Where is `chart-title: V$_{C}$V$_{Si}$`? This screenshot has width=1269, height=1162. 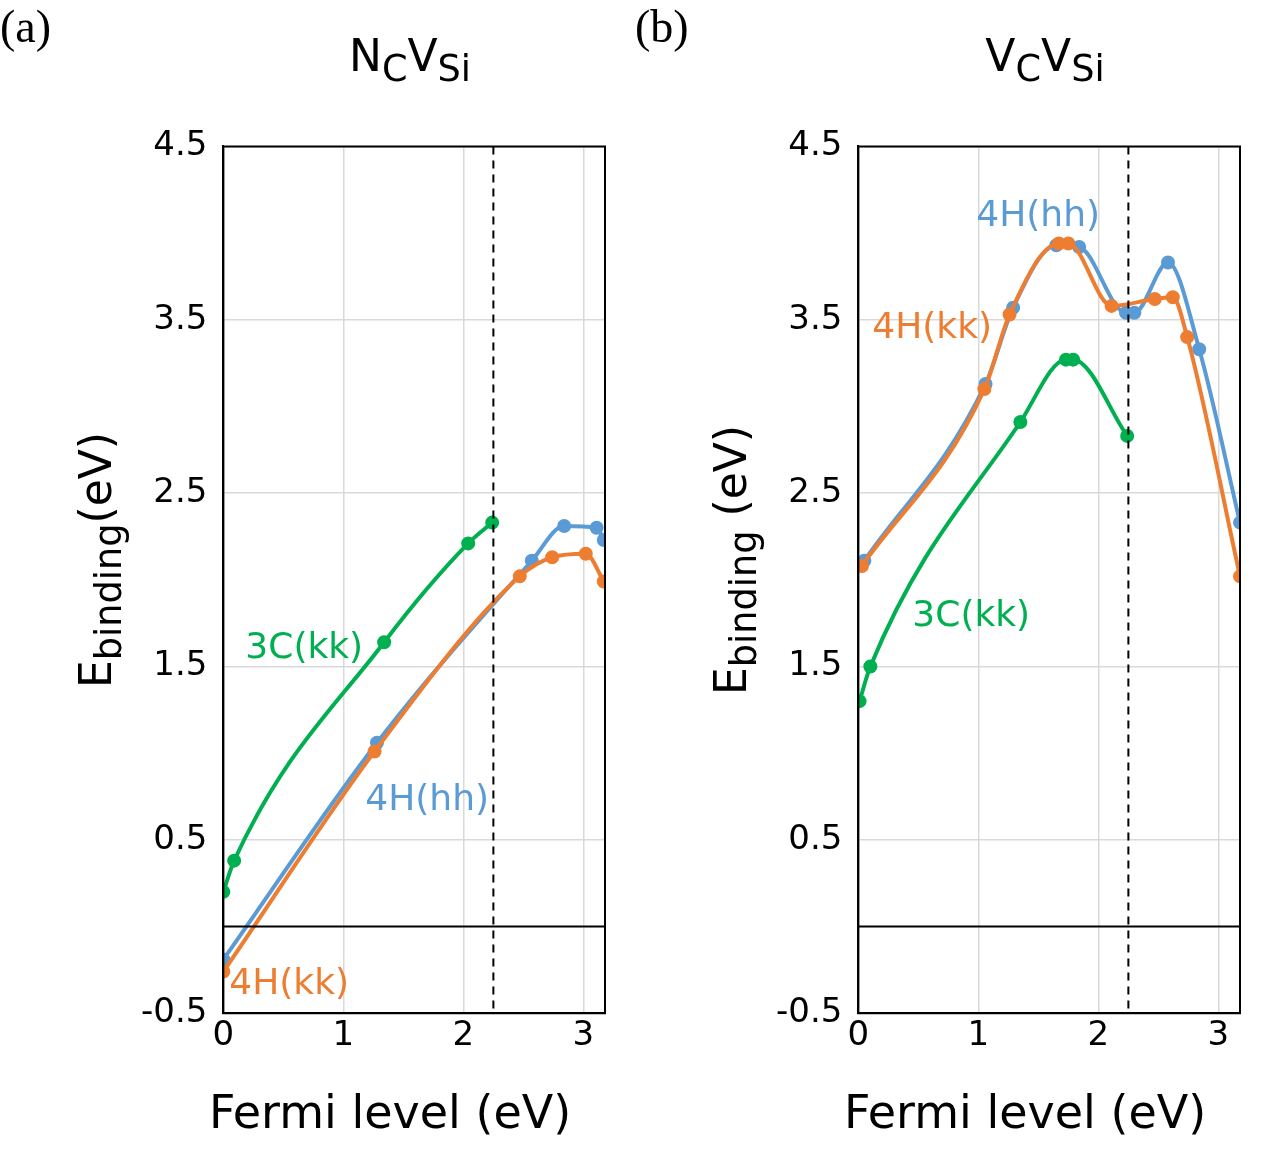 chart-title: V$_{C}$V$_{Si}$ is located at coordinates (1045, 60).